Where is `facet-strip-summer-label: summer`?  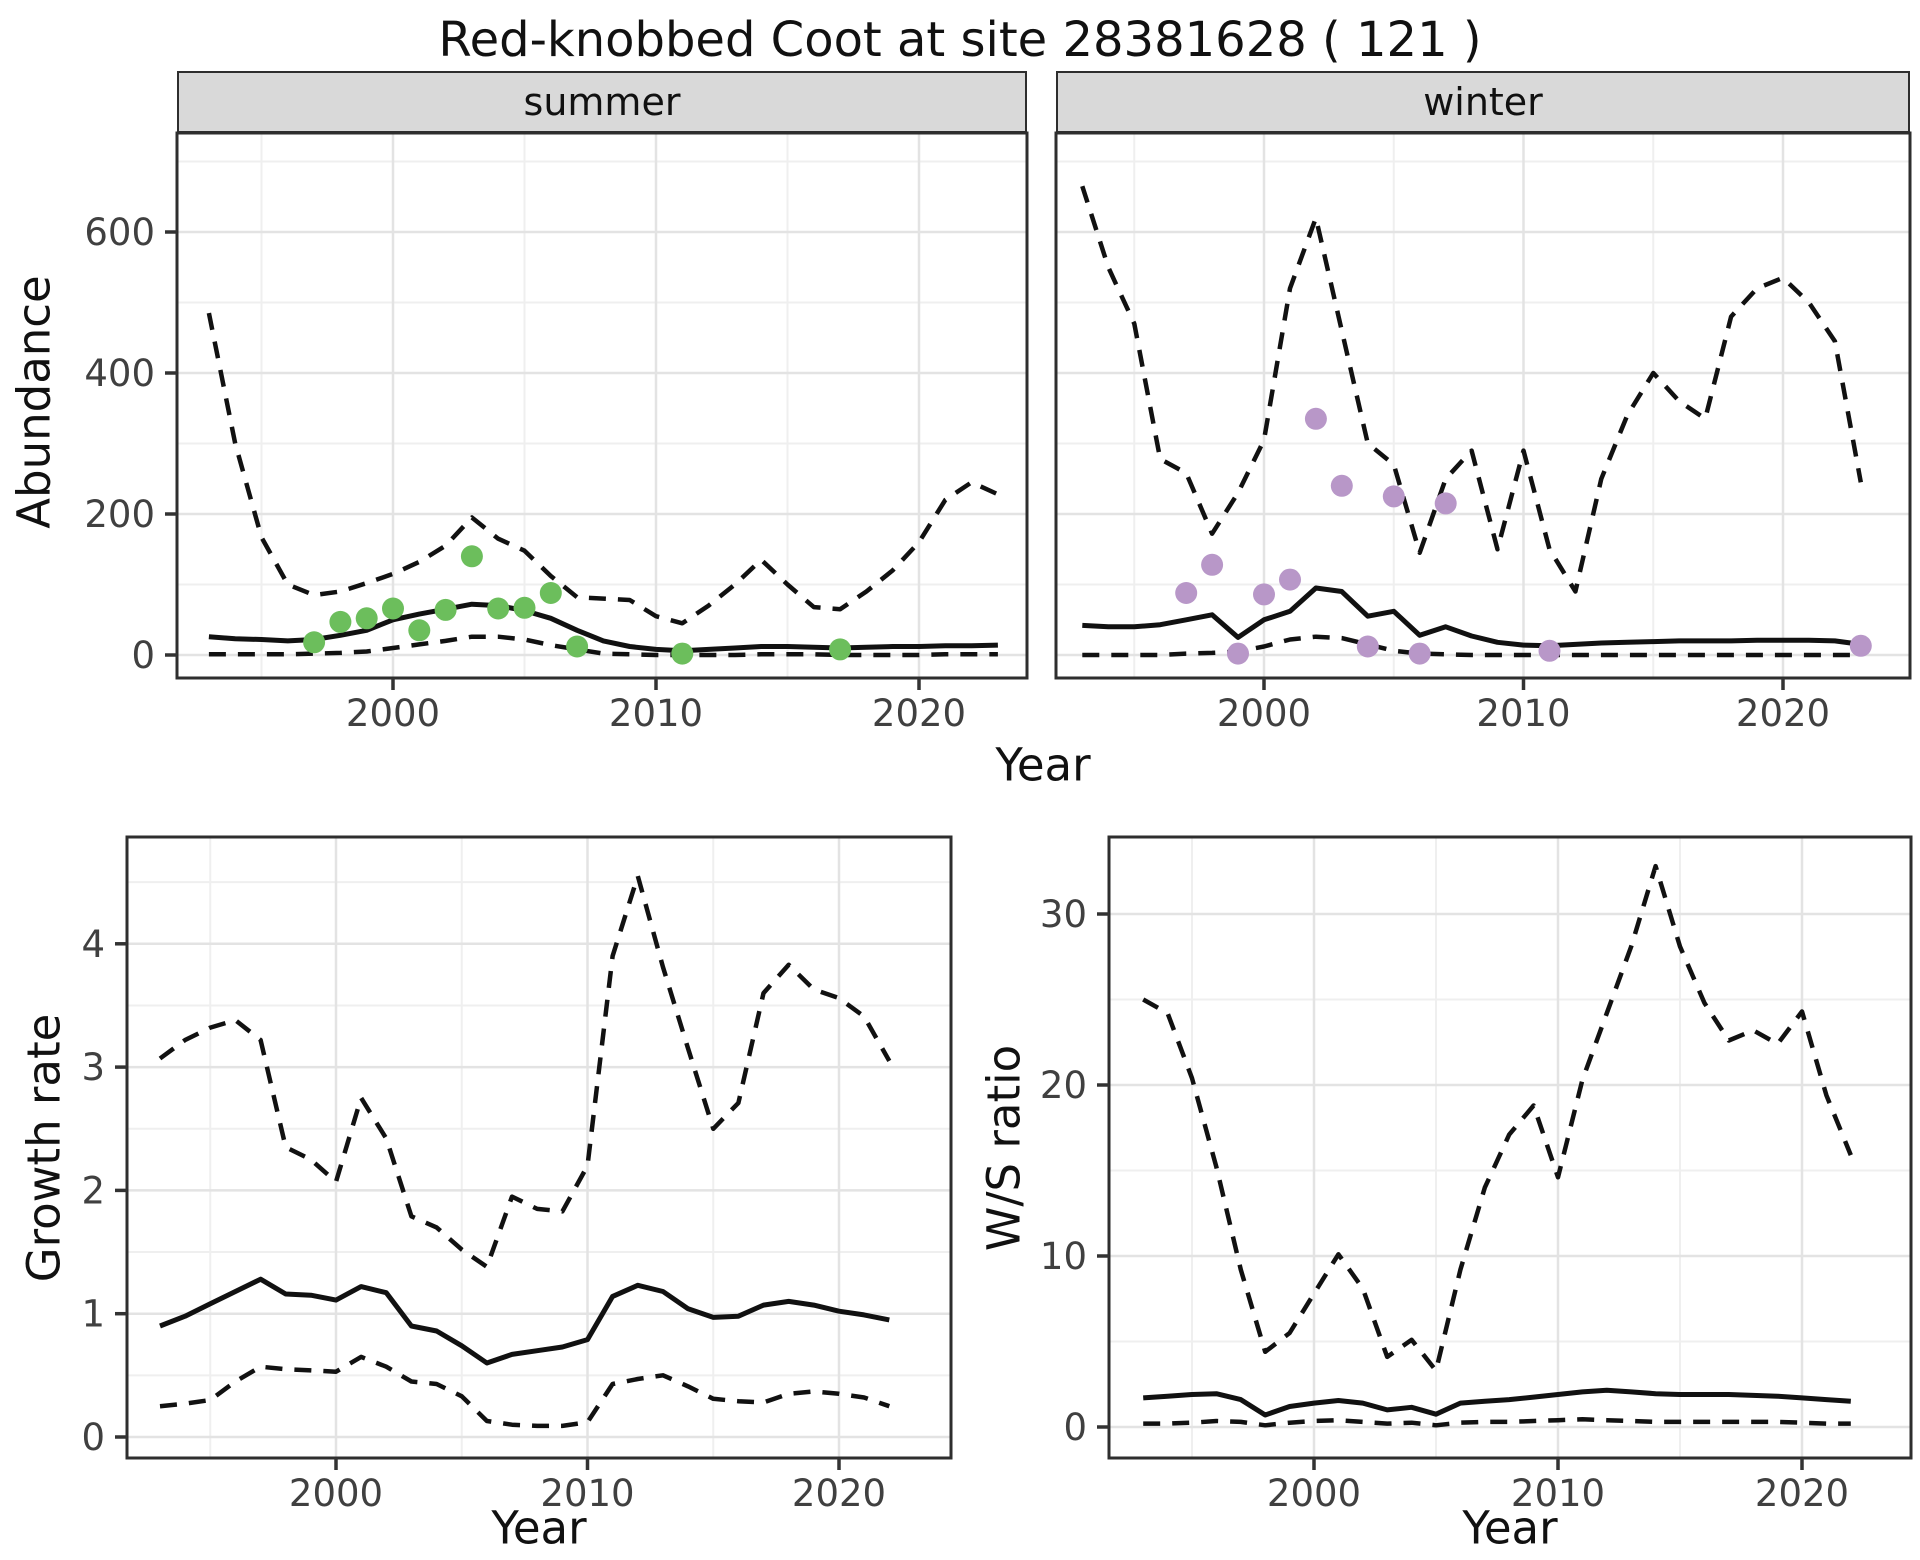 facet-strip-summer-label: summer is located at coordinates (602, 102).